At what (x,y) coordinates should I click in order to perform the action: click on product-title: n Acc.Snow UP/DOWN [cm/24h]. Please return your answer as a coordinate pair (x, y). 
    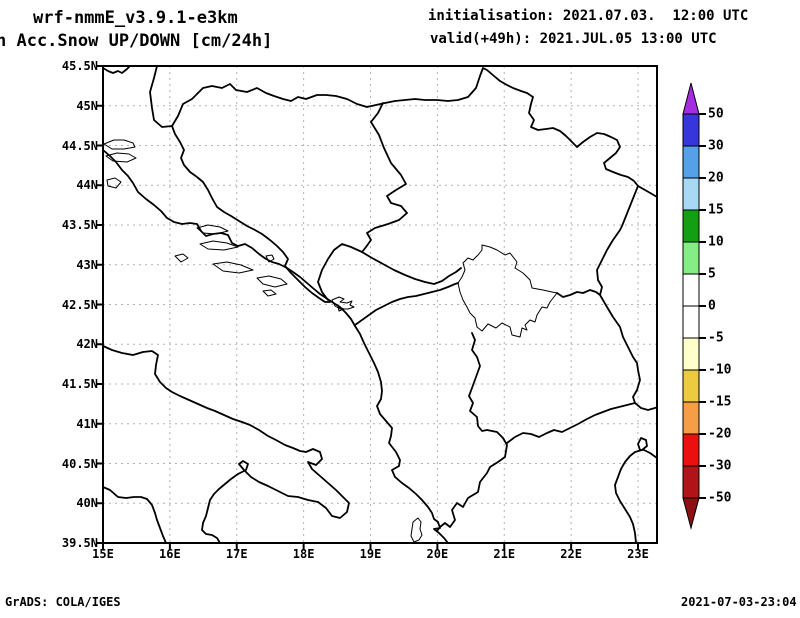
    Looking at the image, I should click on (136, 41).